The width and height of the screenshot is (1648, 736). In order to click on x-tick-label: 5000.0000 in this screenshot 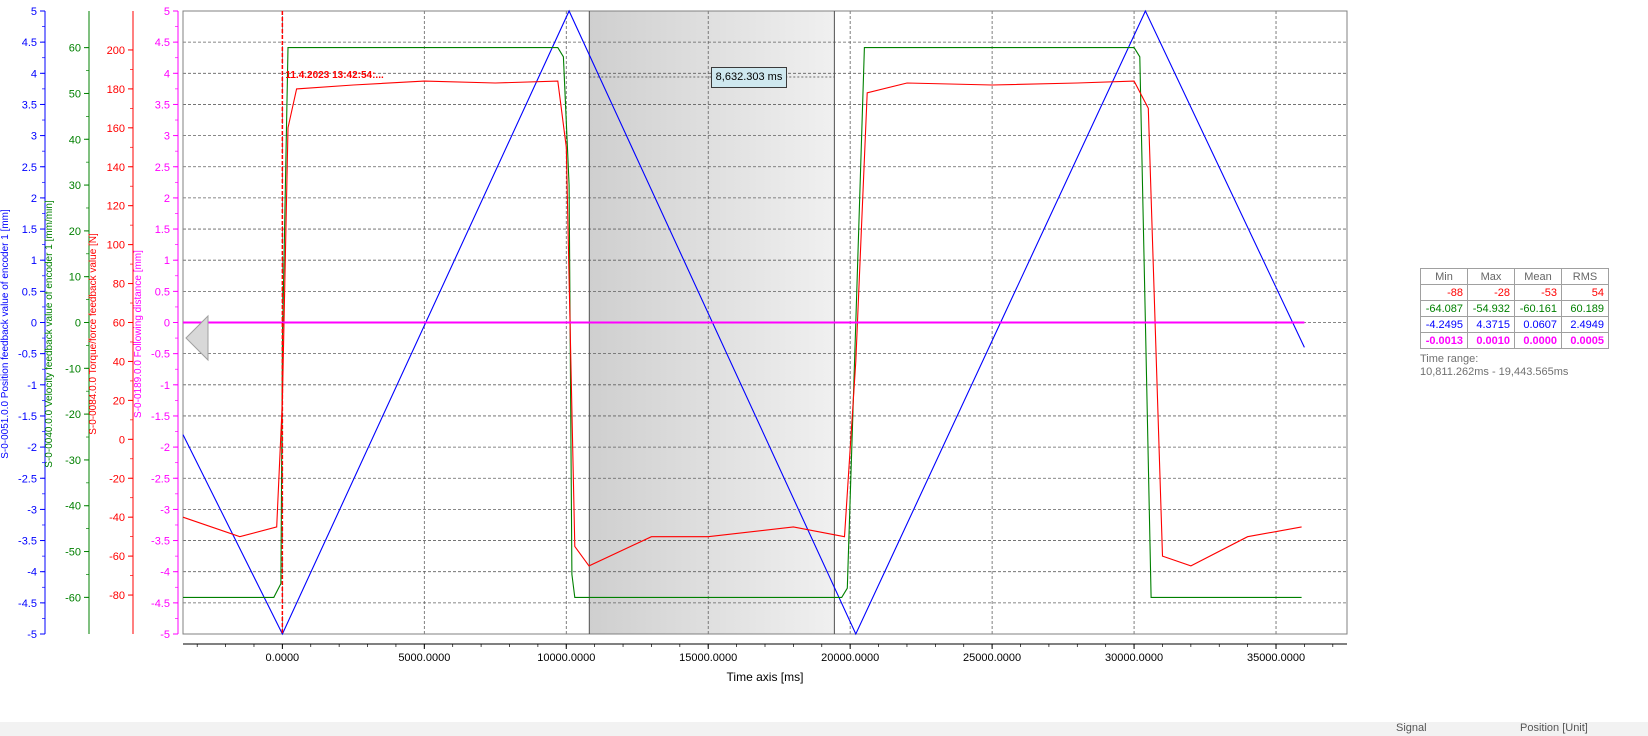, I will do `click(424, 658)`.